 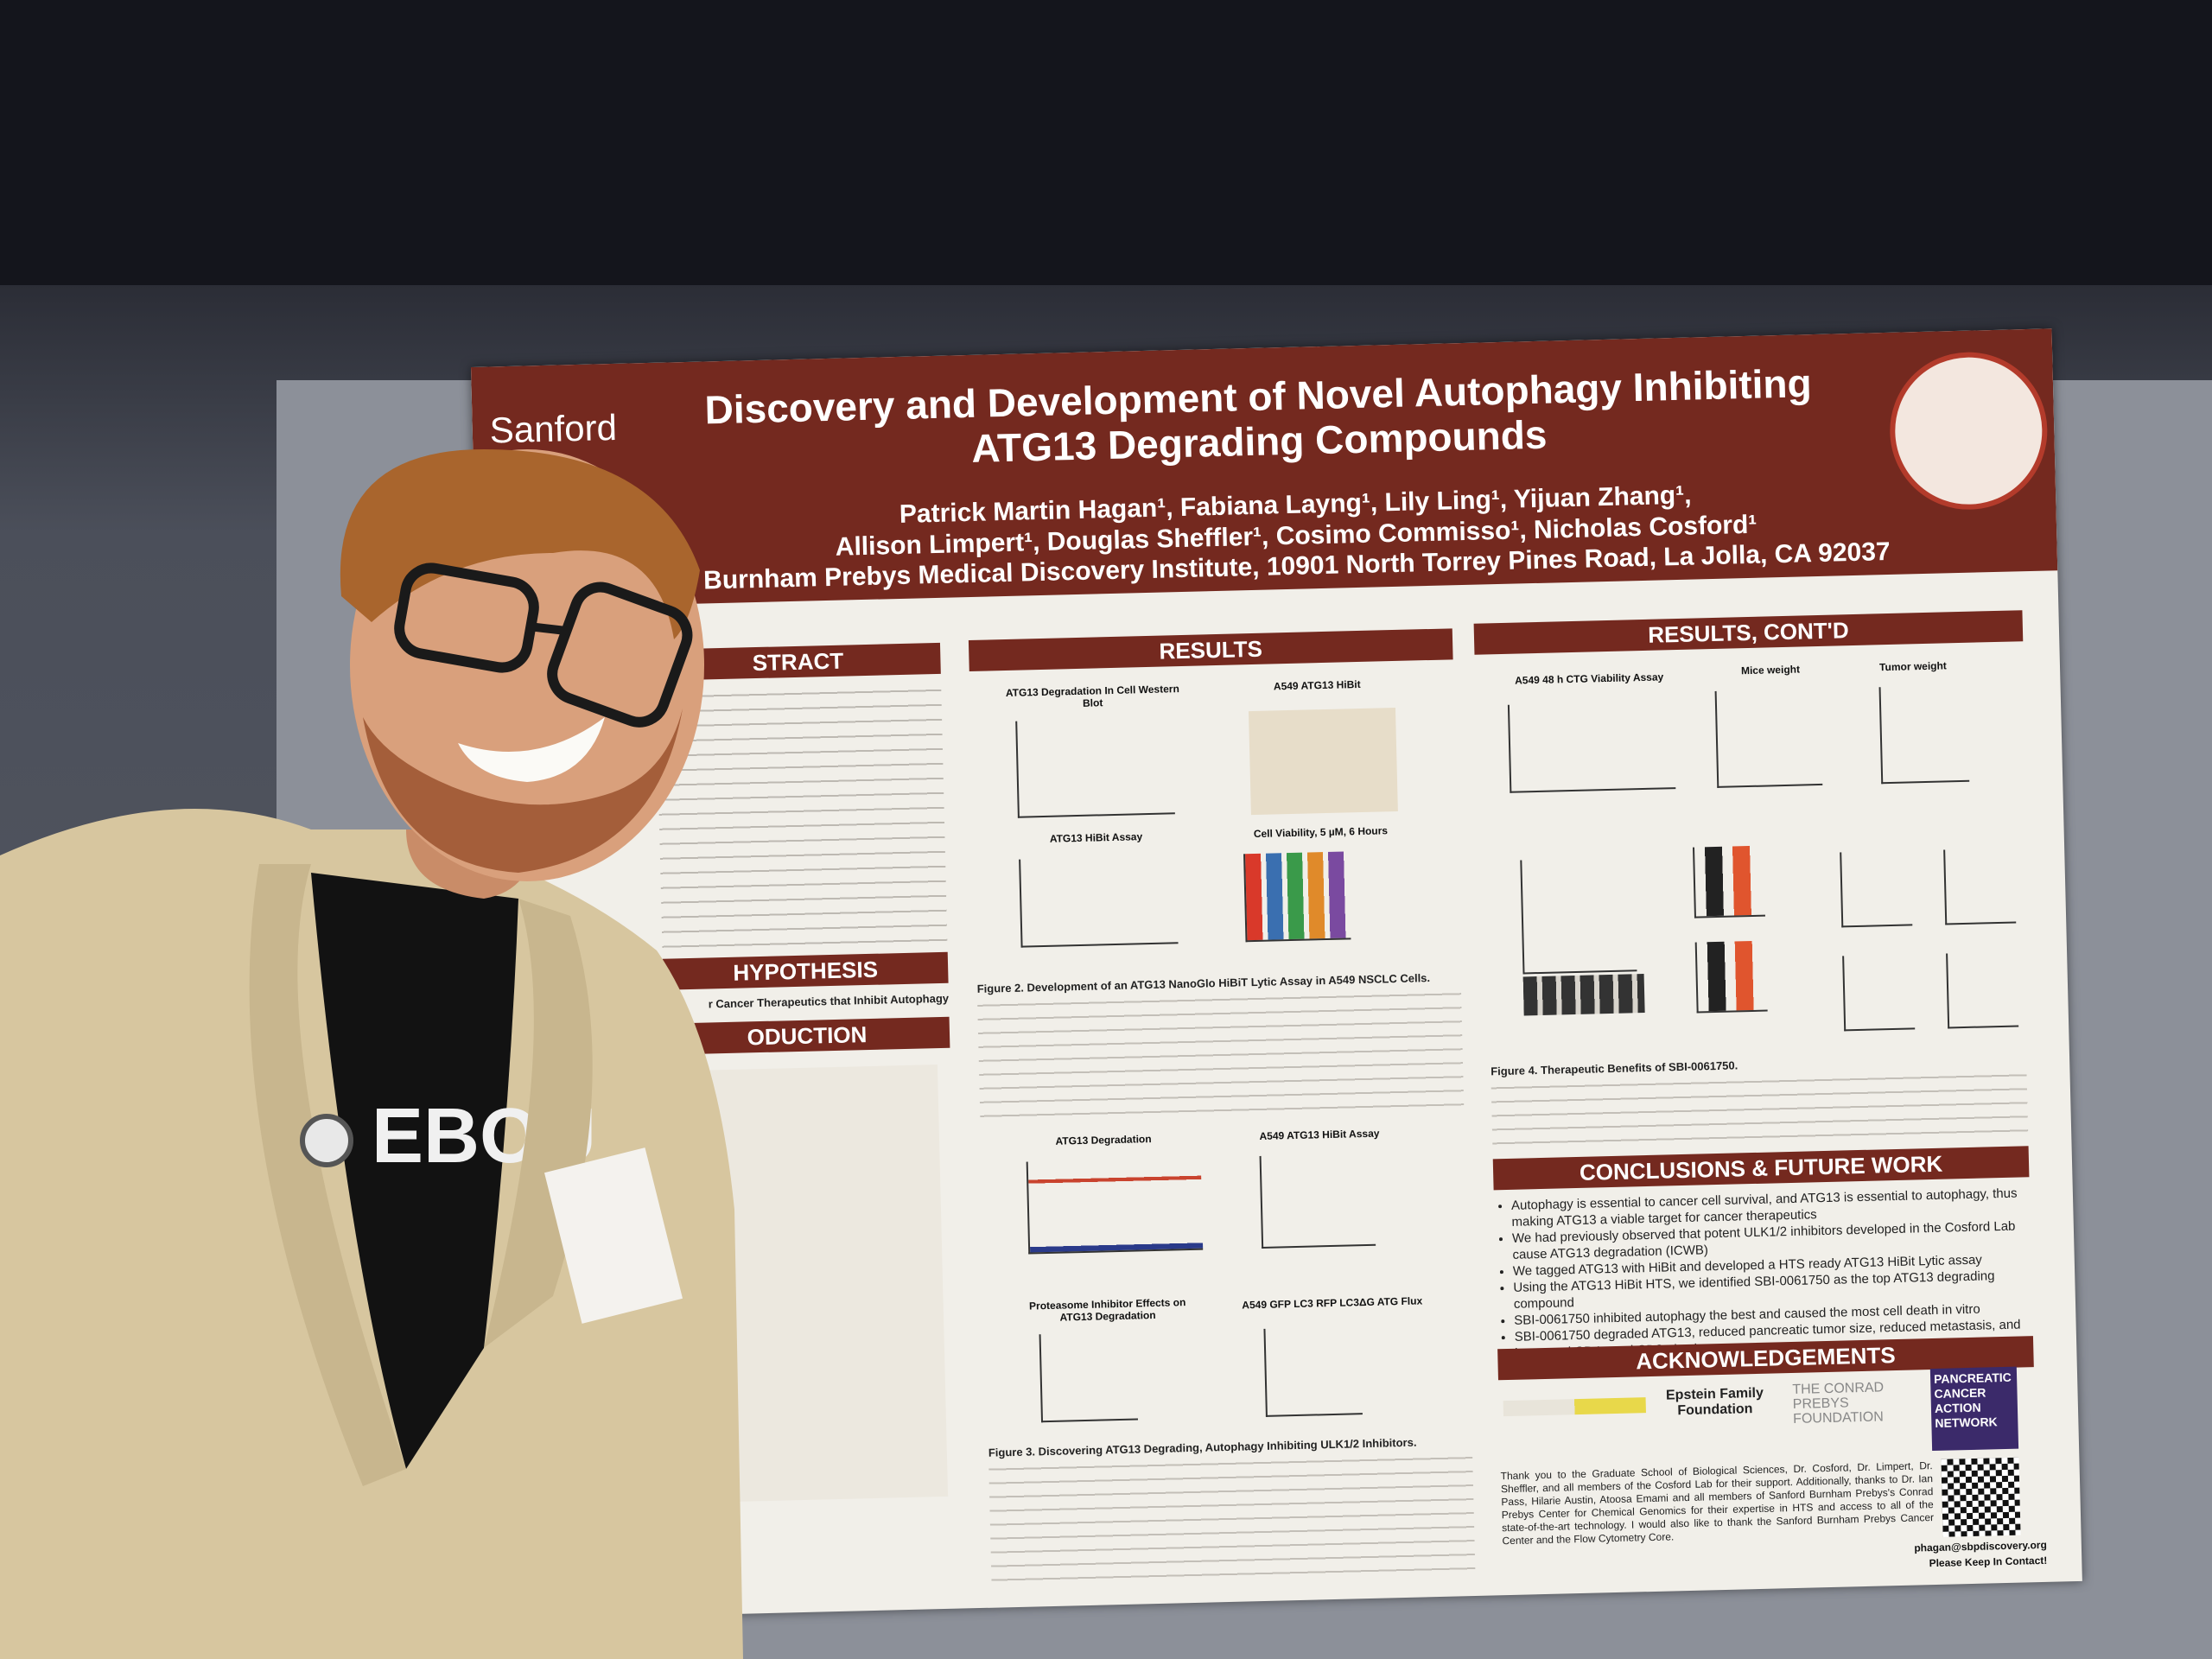 What do you see at coordinates (547, 628) in the screenshot?
I see `glasses-bridge` at bounding box center [547, 628].